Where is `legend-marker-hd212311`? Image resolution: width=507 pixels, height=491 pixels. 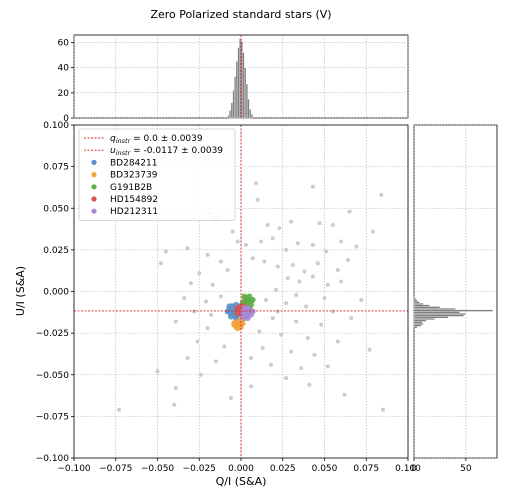
legend-marker-hd212311 is located at coordinates (94, 211).